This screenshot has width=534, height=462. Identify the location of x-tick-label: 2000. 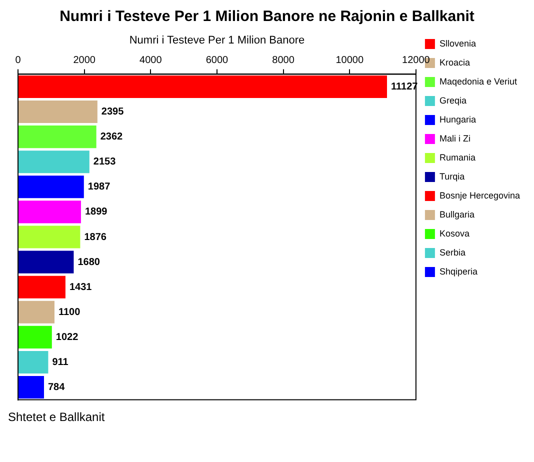
(84, 60).